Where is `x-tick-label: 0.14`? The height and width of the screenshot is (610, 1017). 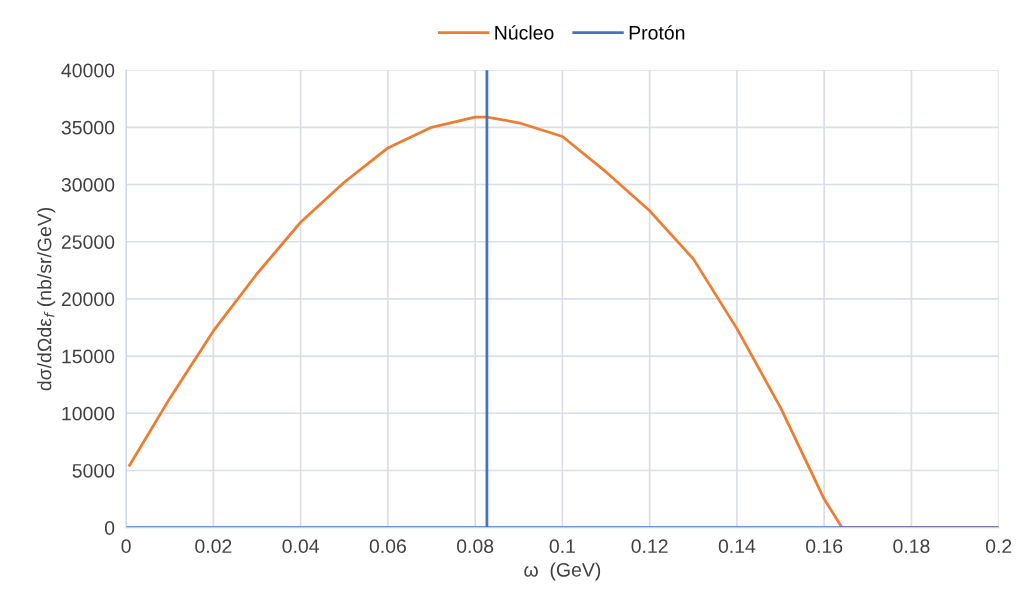
x-tick-label: 0.14 is located at coordinates (737, 546).